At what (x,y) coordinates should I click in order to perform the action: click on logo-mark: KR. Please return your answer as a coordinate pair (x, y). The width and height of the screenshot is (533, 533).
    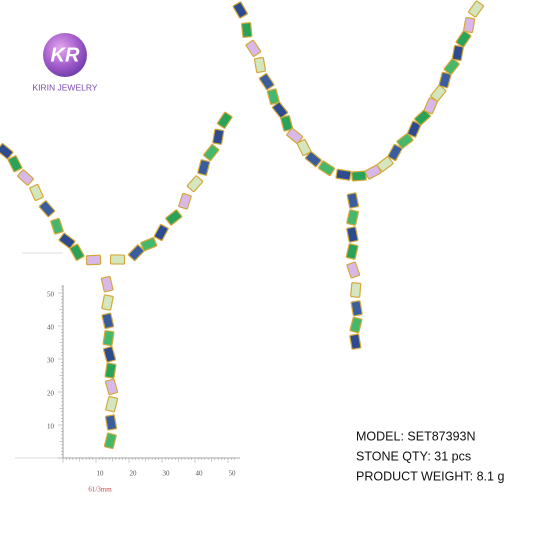
    Looking at the image, I should click on (65, 55).